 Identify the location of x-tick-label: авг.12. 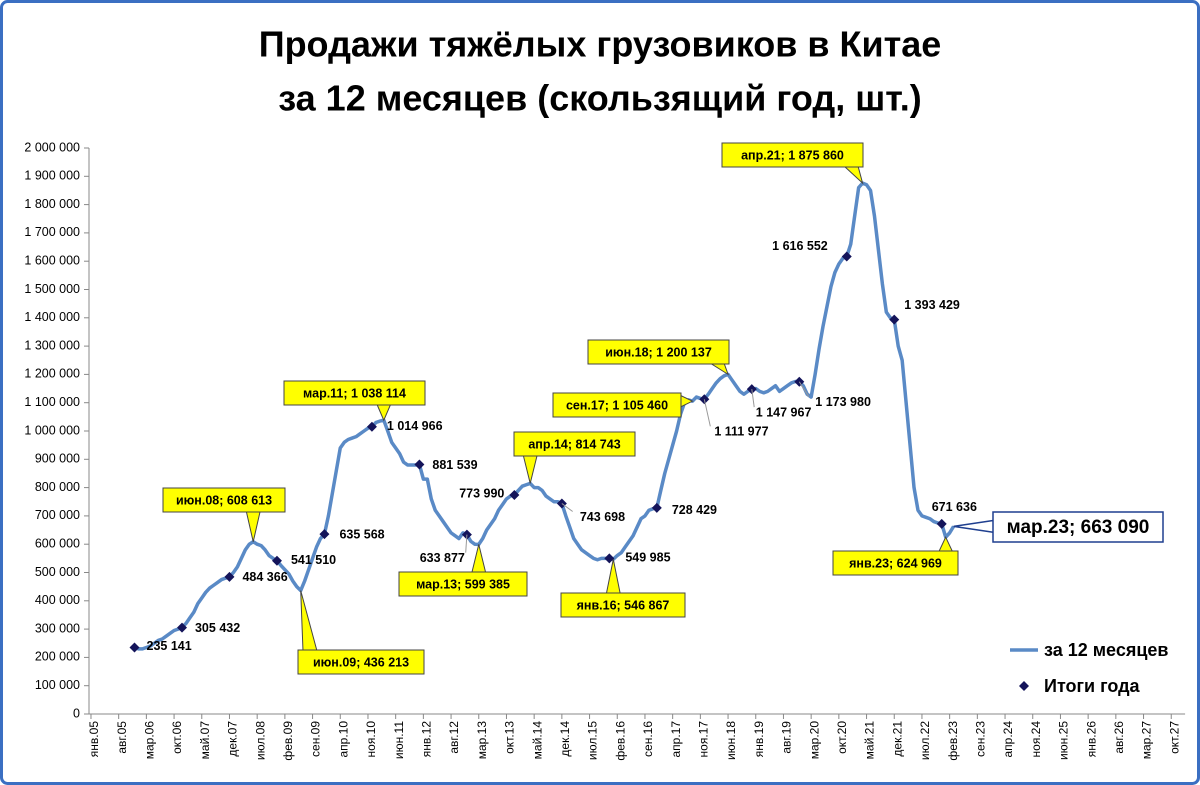
(454, 737).